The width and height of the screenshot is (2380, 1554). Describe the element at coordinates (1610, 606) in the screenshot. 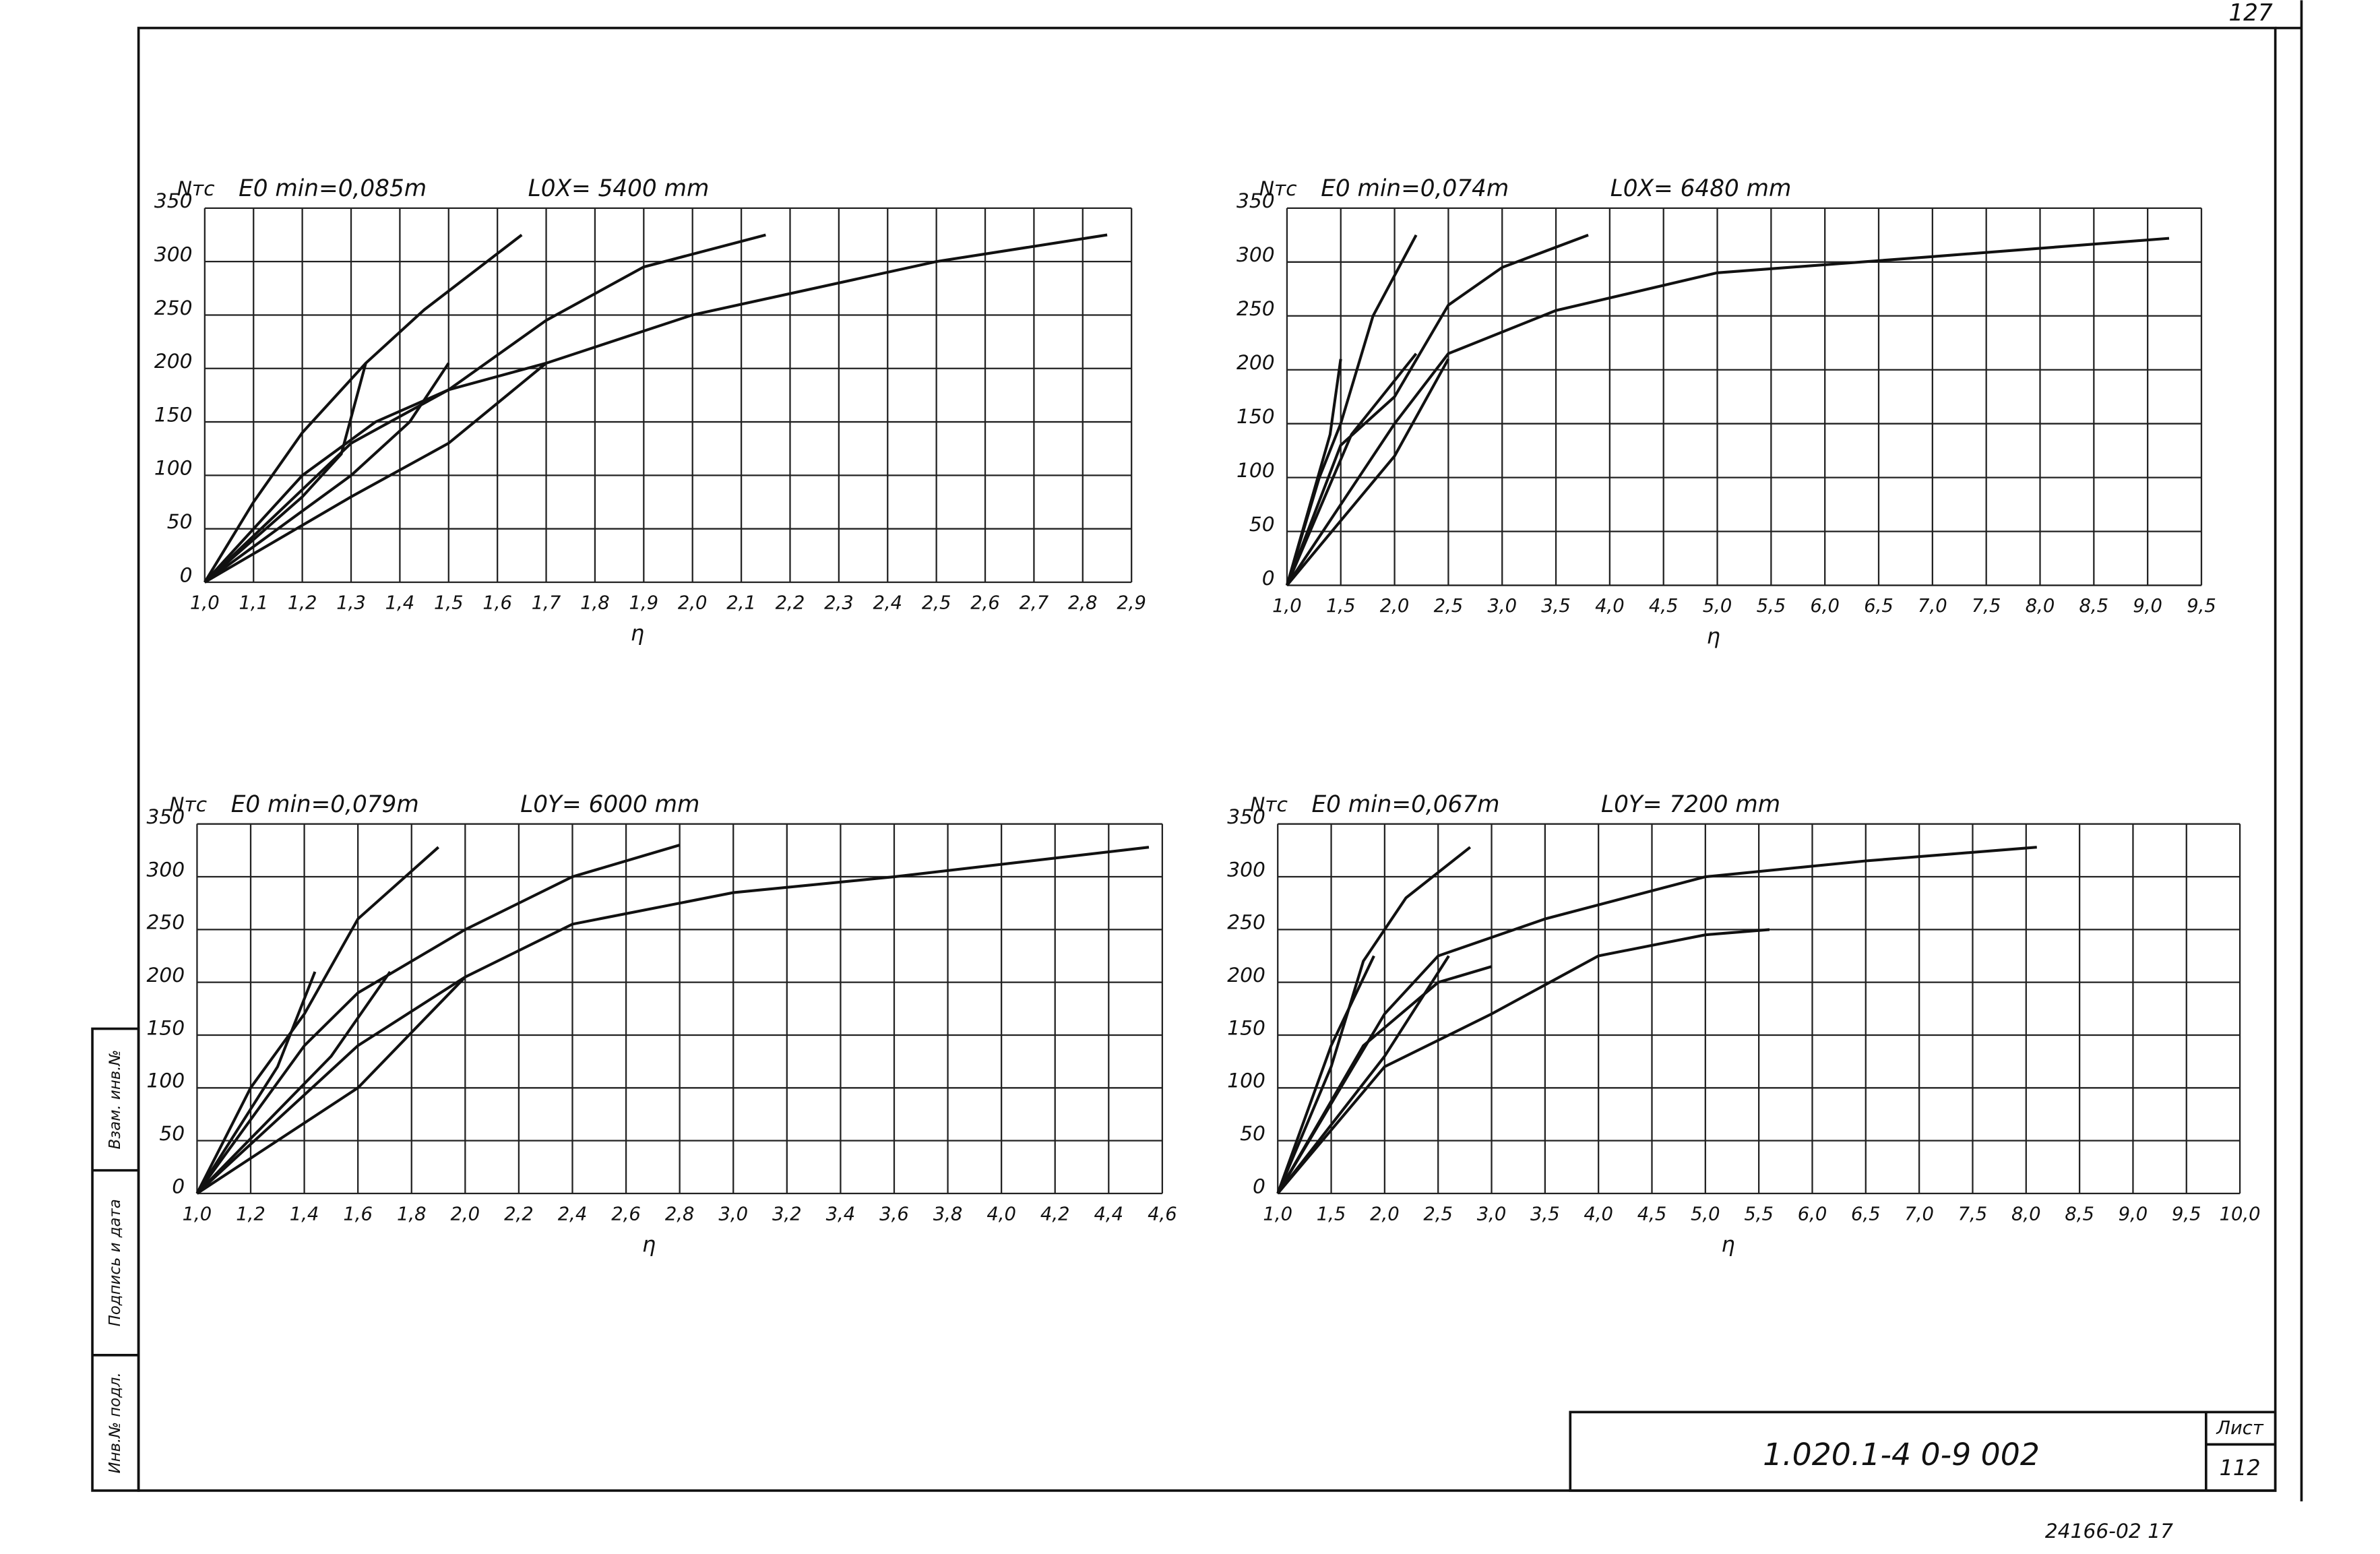

I see `x-tick-label: 4,0` at that location.